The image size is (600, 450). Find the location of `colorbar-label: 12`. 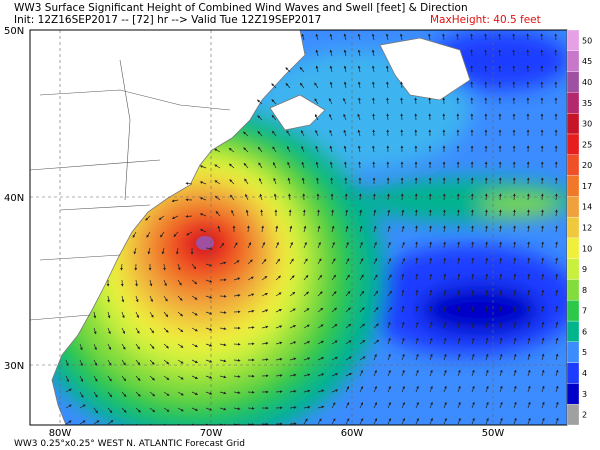

colorbar-label: 12 is located at coordinates (587, 228).